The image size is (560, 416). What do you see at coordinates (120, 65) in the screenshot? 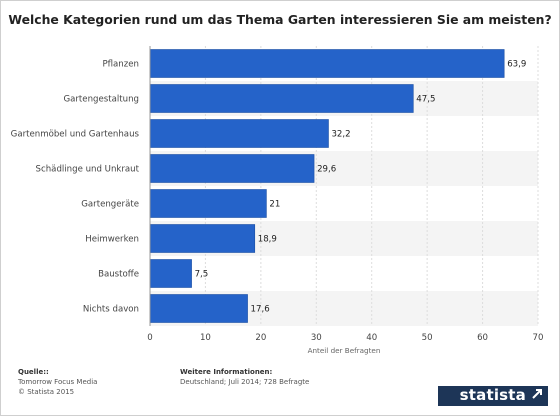
I see `category-label: Pflanzen` at bounding box center [120, 65].